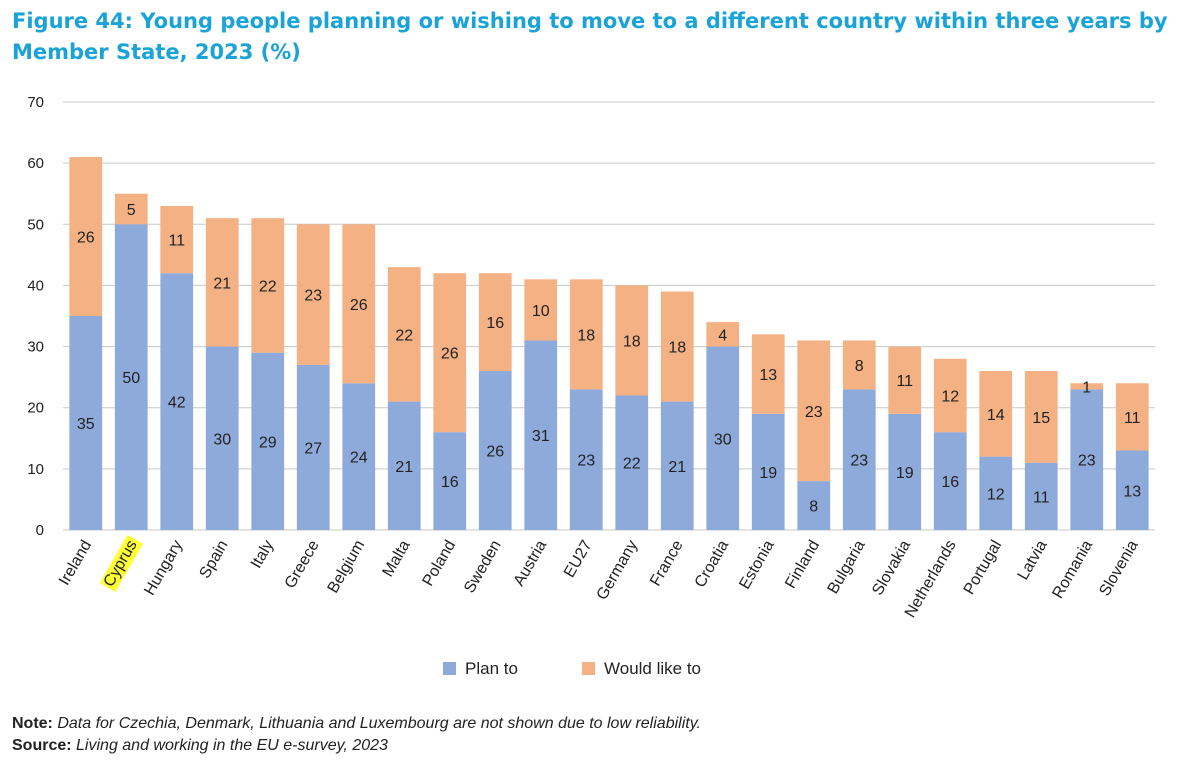  I want to click on y-tick-label: 0, so click(40, 530).